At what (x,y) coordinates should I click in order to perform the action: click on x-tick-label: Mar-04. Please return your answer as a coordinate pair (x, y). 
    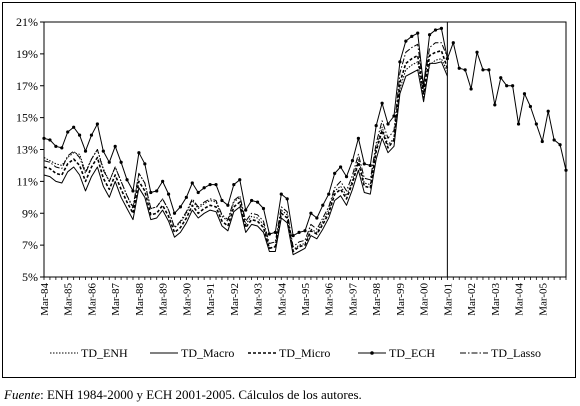
    Looking at the image, I should click on (520, 299).